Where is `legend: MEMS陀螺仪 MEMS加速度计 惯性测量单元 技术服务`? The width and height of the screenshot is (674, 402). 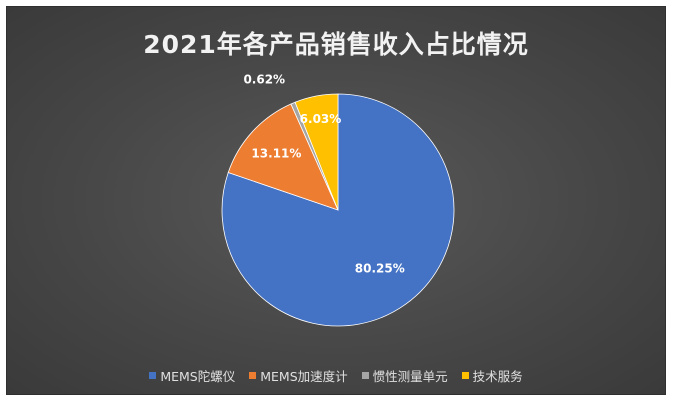 legend: MEMS陀螺仪 MEMS加速度计 惯性测量单元 技术服务 is located at coordinates (336, 375).